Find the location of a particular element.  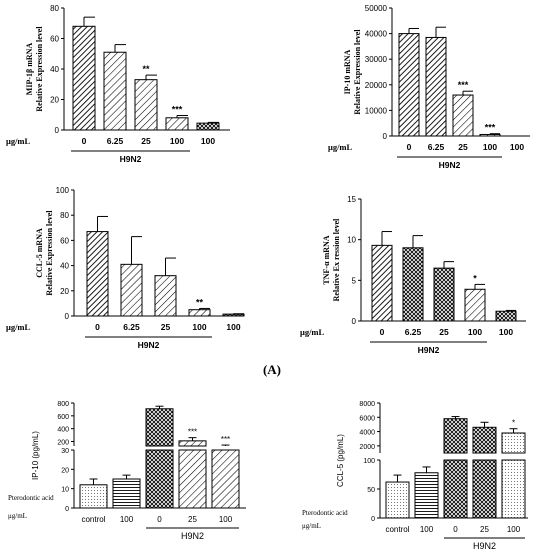

y-tick-label: 400 is located at coordinates (63, 430).